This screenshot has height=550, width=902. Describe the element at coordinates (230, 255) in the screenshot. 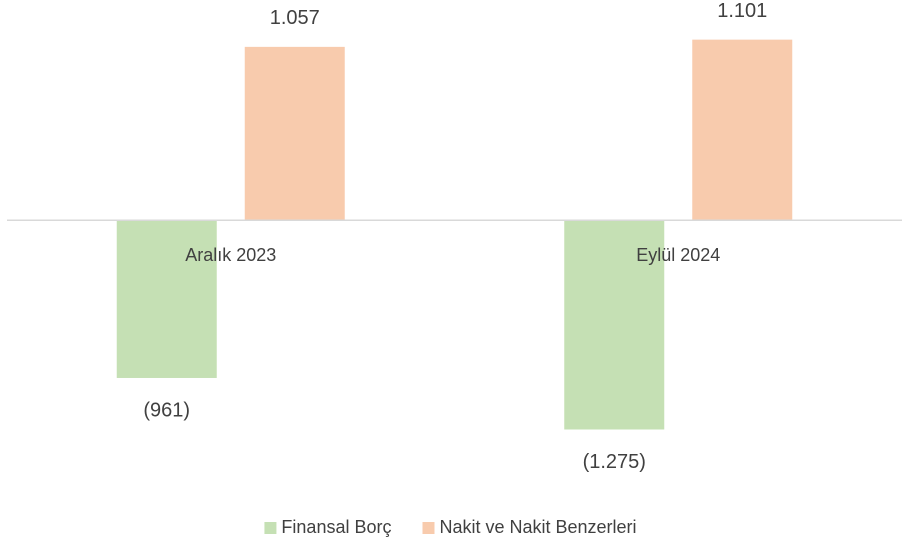

I see `x-tick-label: Aralık 2023` at that location.